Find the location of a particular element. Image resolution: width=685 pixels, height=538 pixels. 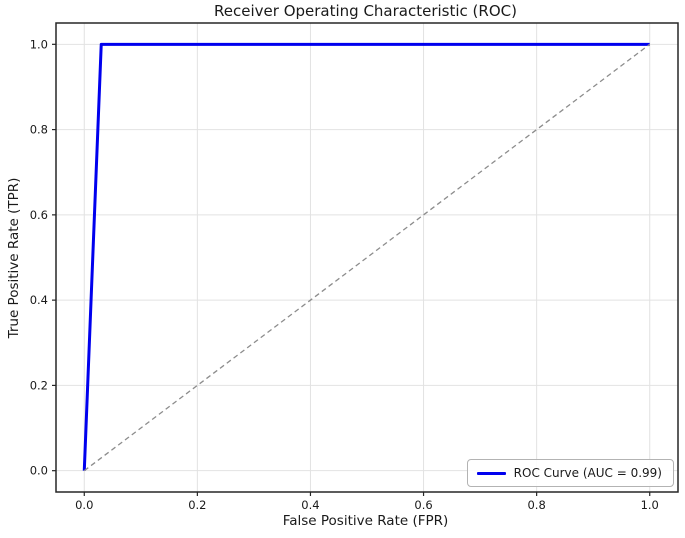

x-tick-label: 0.2 is located at coordinates (197, 505).